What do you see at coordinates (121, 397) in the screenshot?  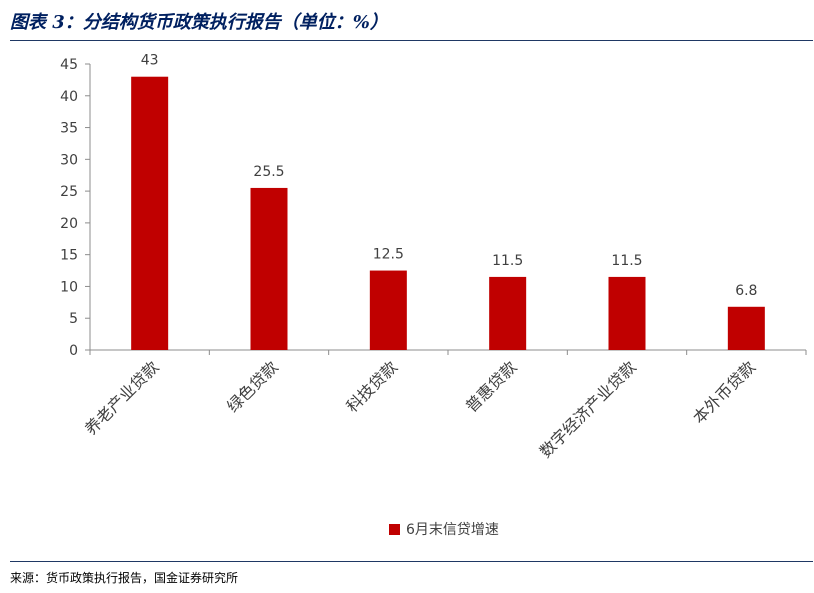 I see `category-label: 养老产业贷款` at bounding box center [121, 397].